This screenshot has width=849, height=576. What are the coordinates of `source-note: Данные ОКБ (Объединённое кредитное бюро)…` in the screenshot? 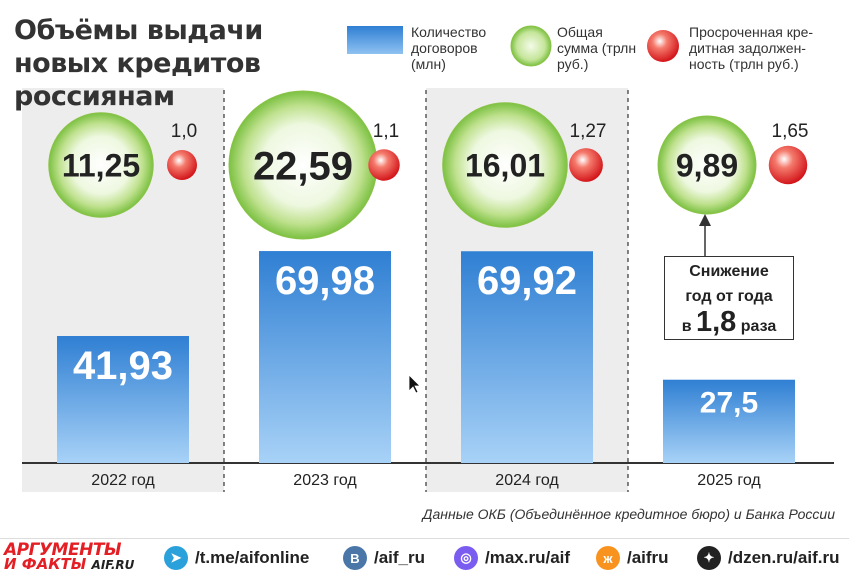 It's located at (628, 514).